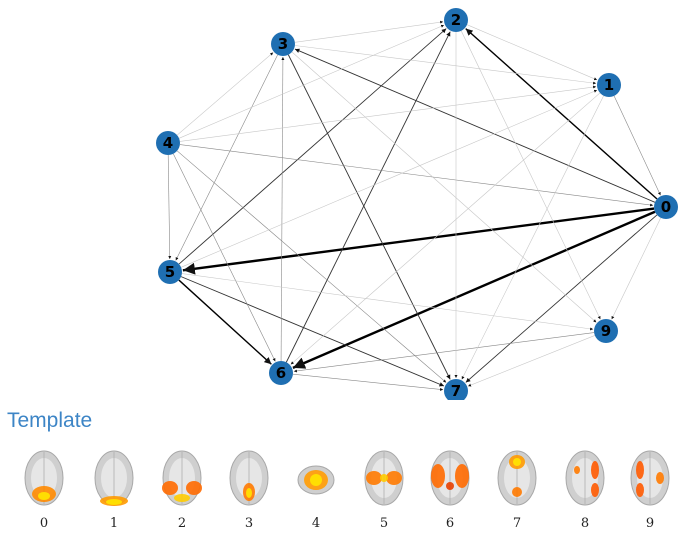  What do you see at coordinates (50, 420) in the screenshot?
I see `template-heading: Template` at bounding box center [50, 420].